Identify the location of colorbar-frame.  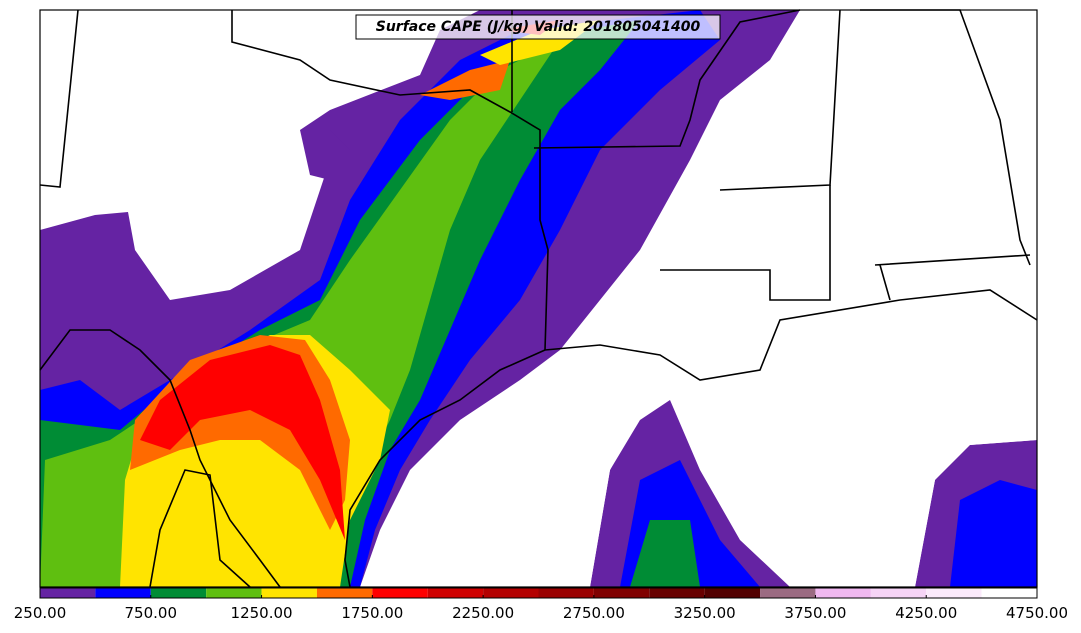
(538, 593).